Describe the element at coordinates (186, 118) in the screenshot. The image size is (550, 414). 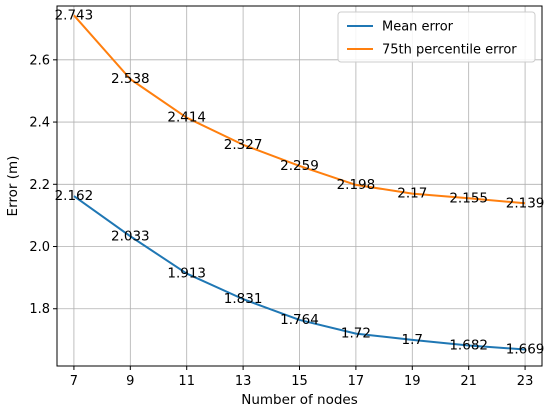
I see `data-label: 2.414` at that location.